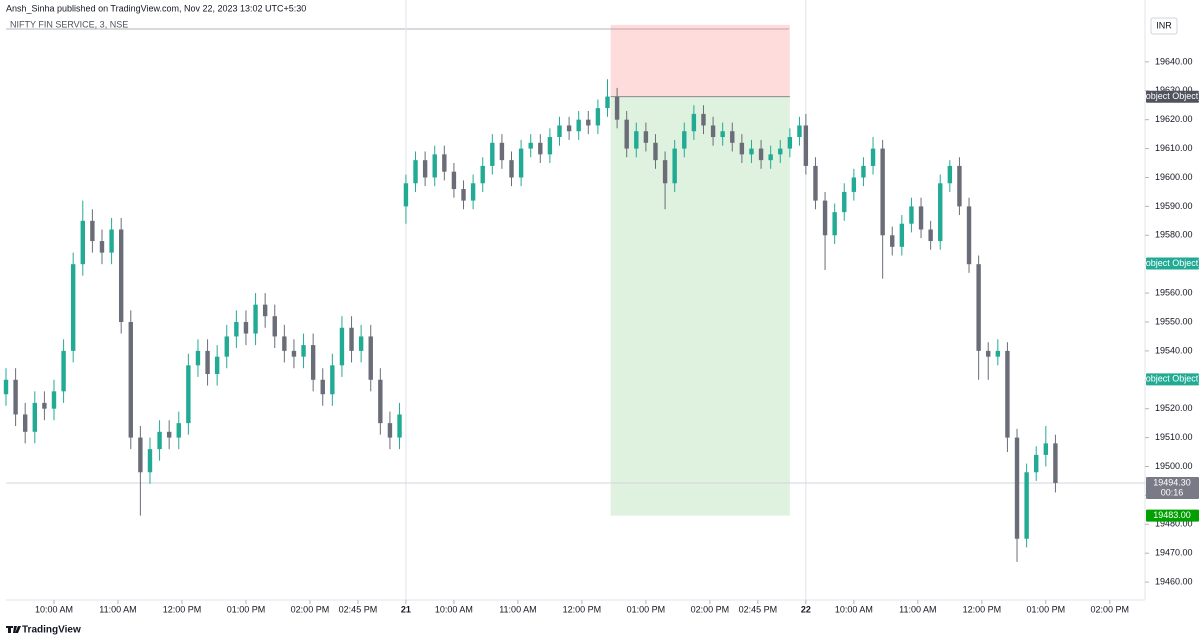 The width and height of the screenshot is (1200, 640). I want to click on currency-label: INR, so click(1164, 25).